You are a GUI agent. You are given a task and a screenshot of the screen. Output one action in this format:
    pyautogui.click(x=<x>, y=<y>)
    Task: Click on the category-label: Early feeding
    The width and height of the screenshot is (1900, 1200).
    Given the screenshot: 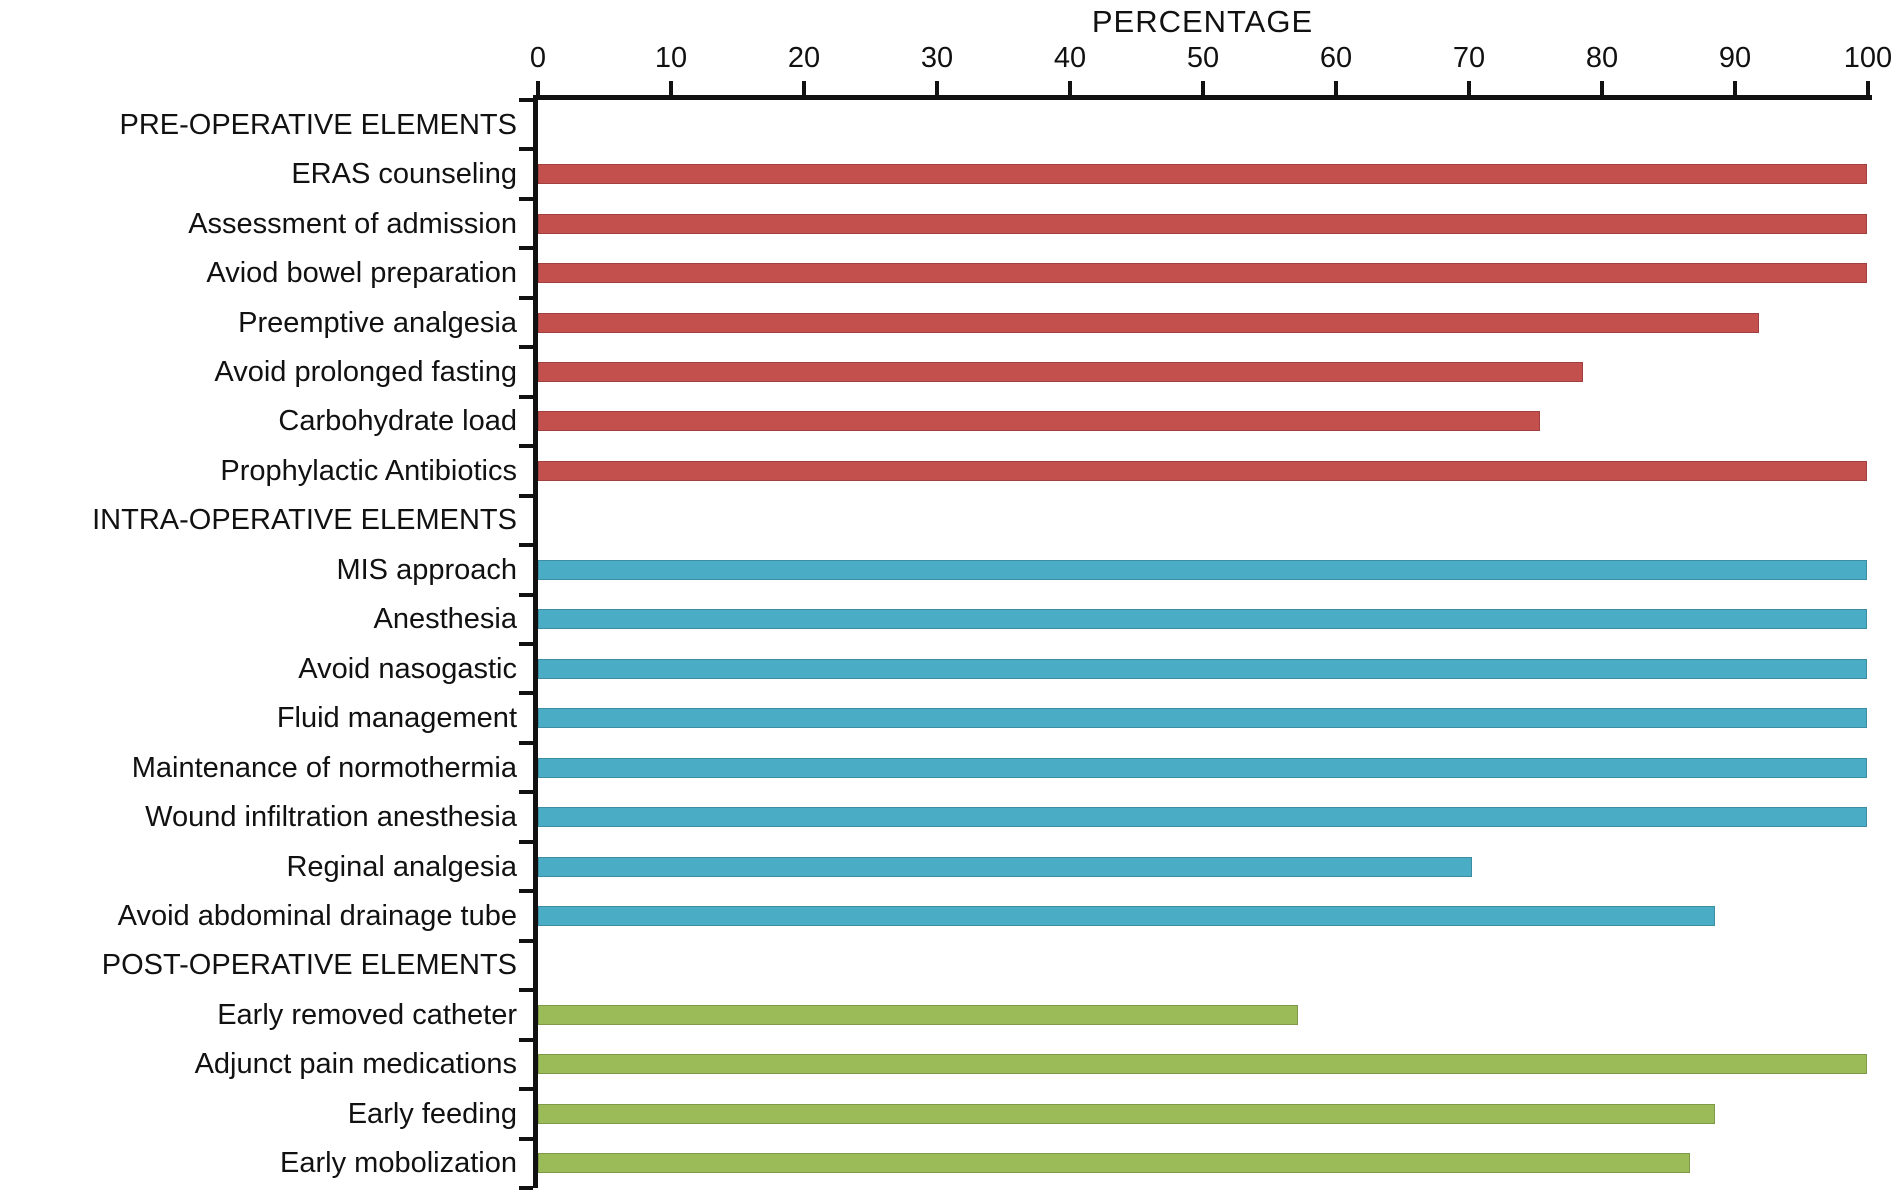 What is the action you would take?
    pyautogui.click(x=432, y=1113)
    